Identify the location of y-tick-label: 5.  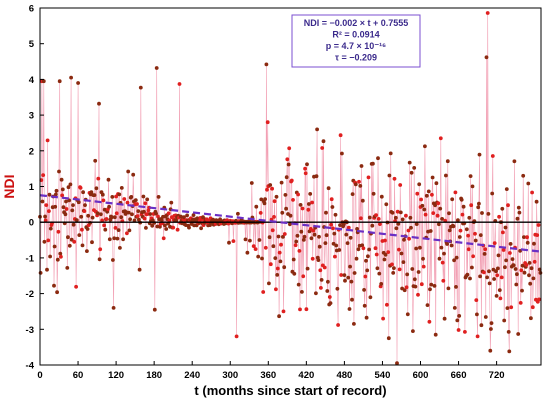
(32, 44).